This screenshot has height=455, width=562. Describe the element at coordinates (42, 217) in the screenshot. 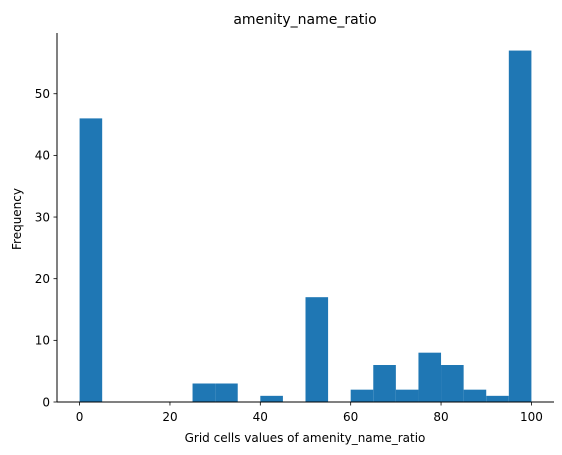

I see `y-tick-label: 30` at that location.